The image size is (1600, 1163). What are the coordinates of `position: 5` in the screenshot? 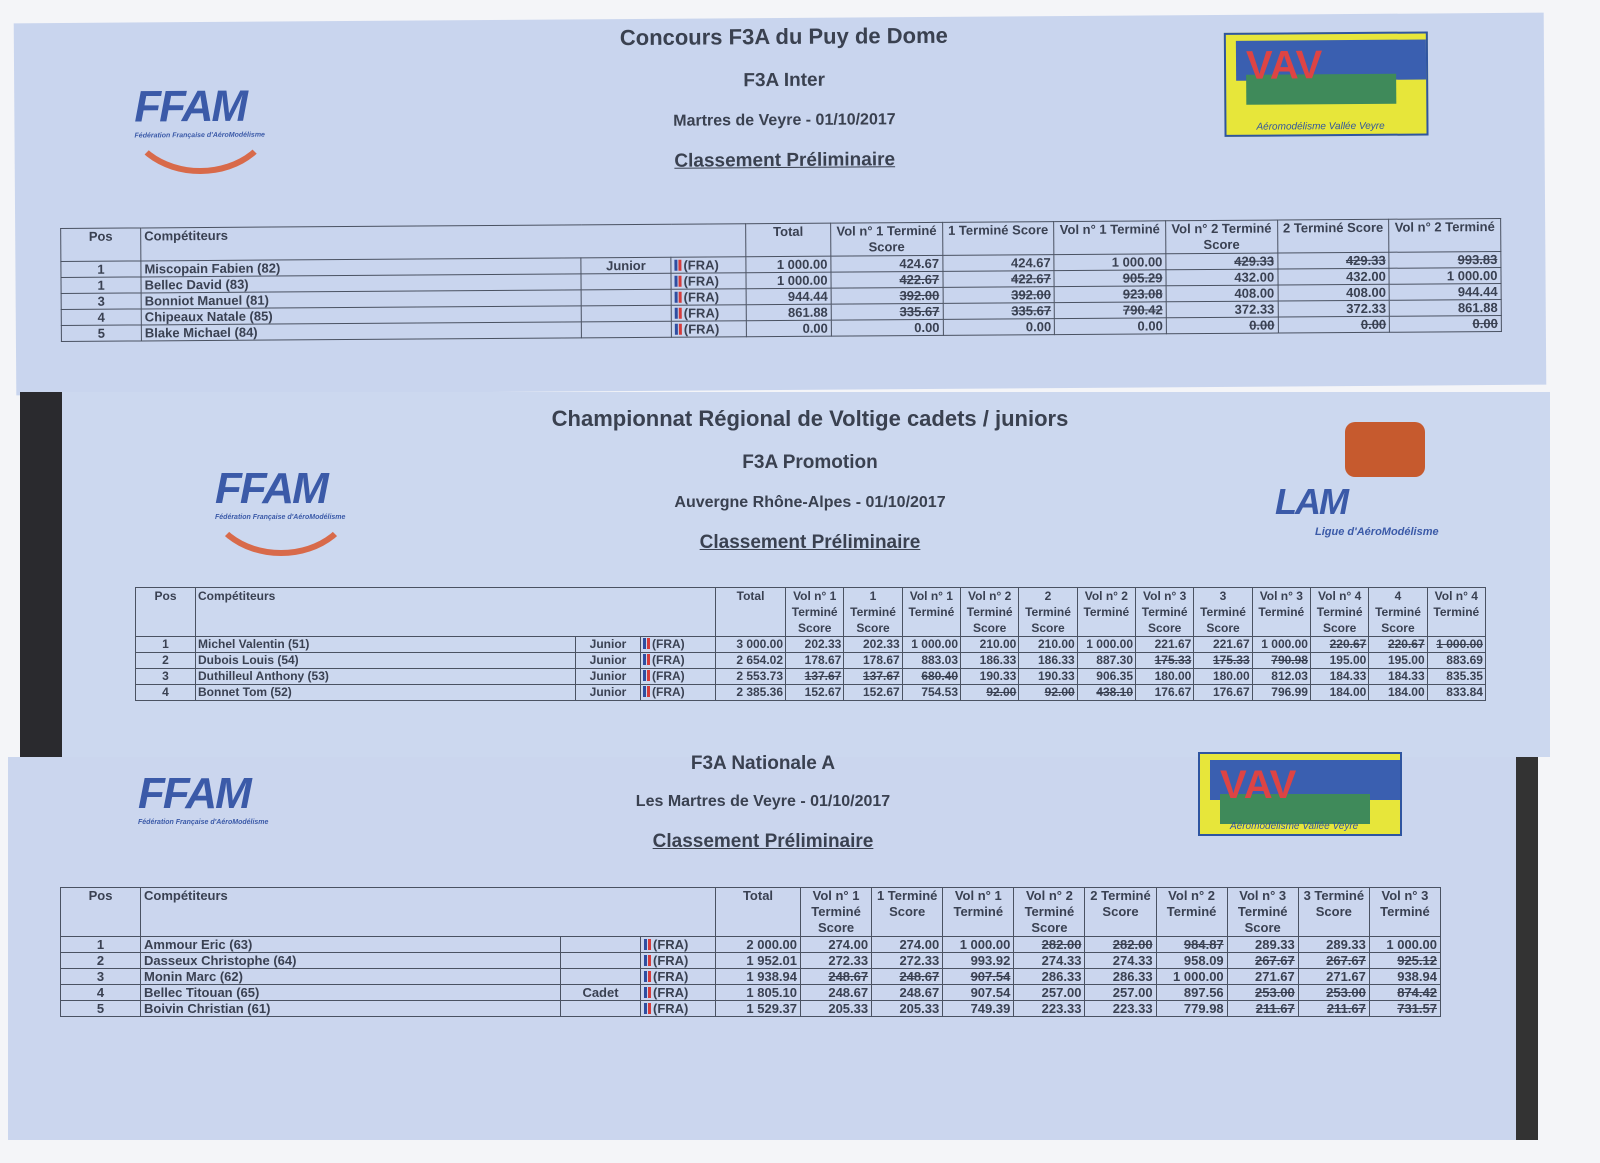 It's located at (100, 1008).